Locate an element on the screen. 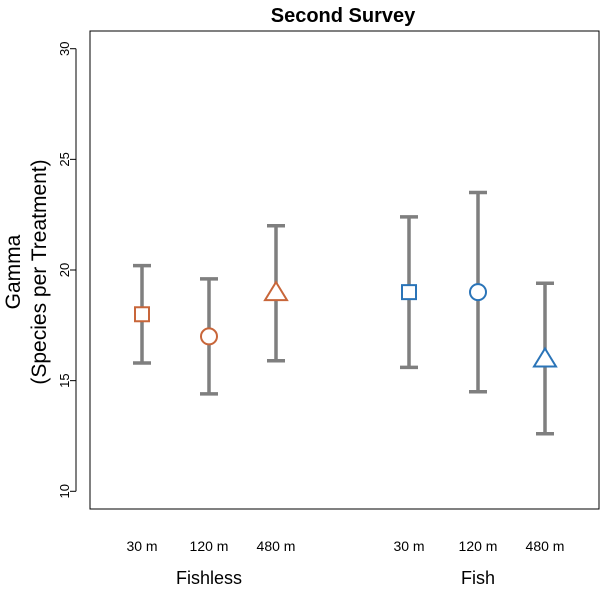 This screenshot has width=600, height=600. y-axis: 10 15 20 25 30 is located at coordinates (67, 270).